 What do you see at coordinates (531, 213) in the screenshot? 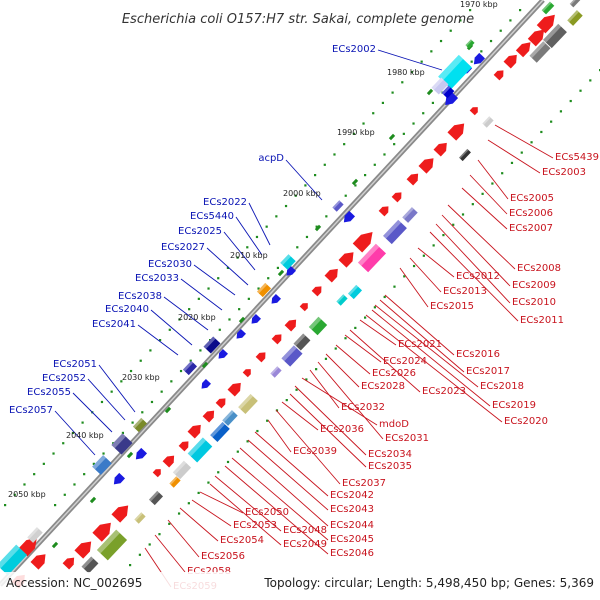
I see `gene-label: ECs2006` at bounding box center [531, 213].